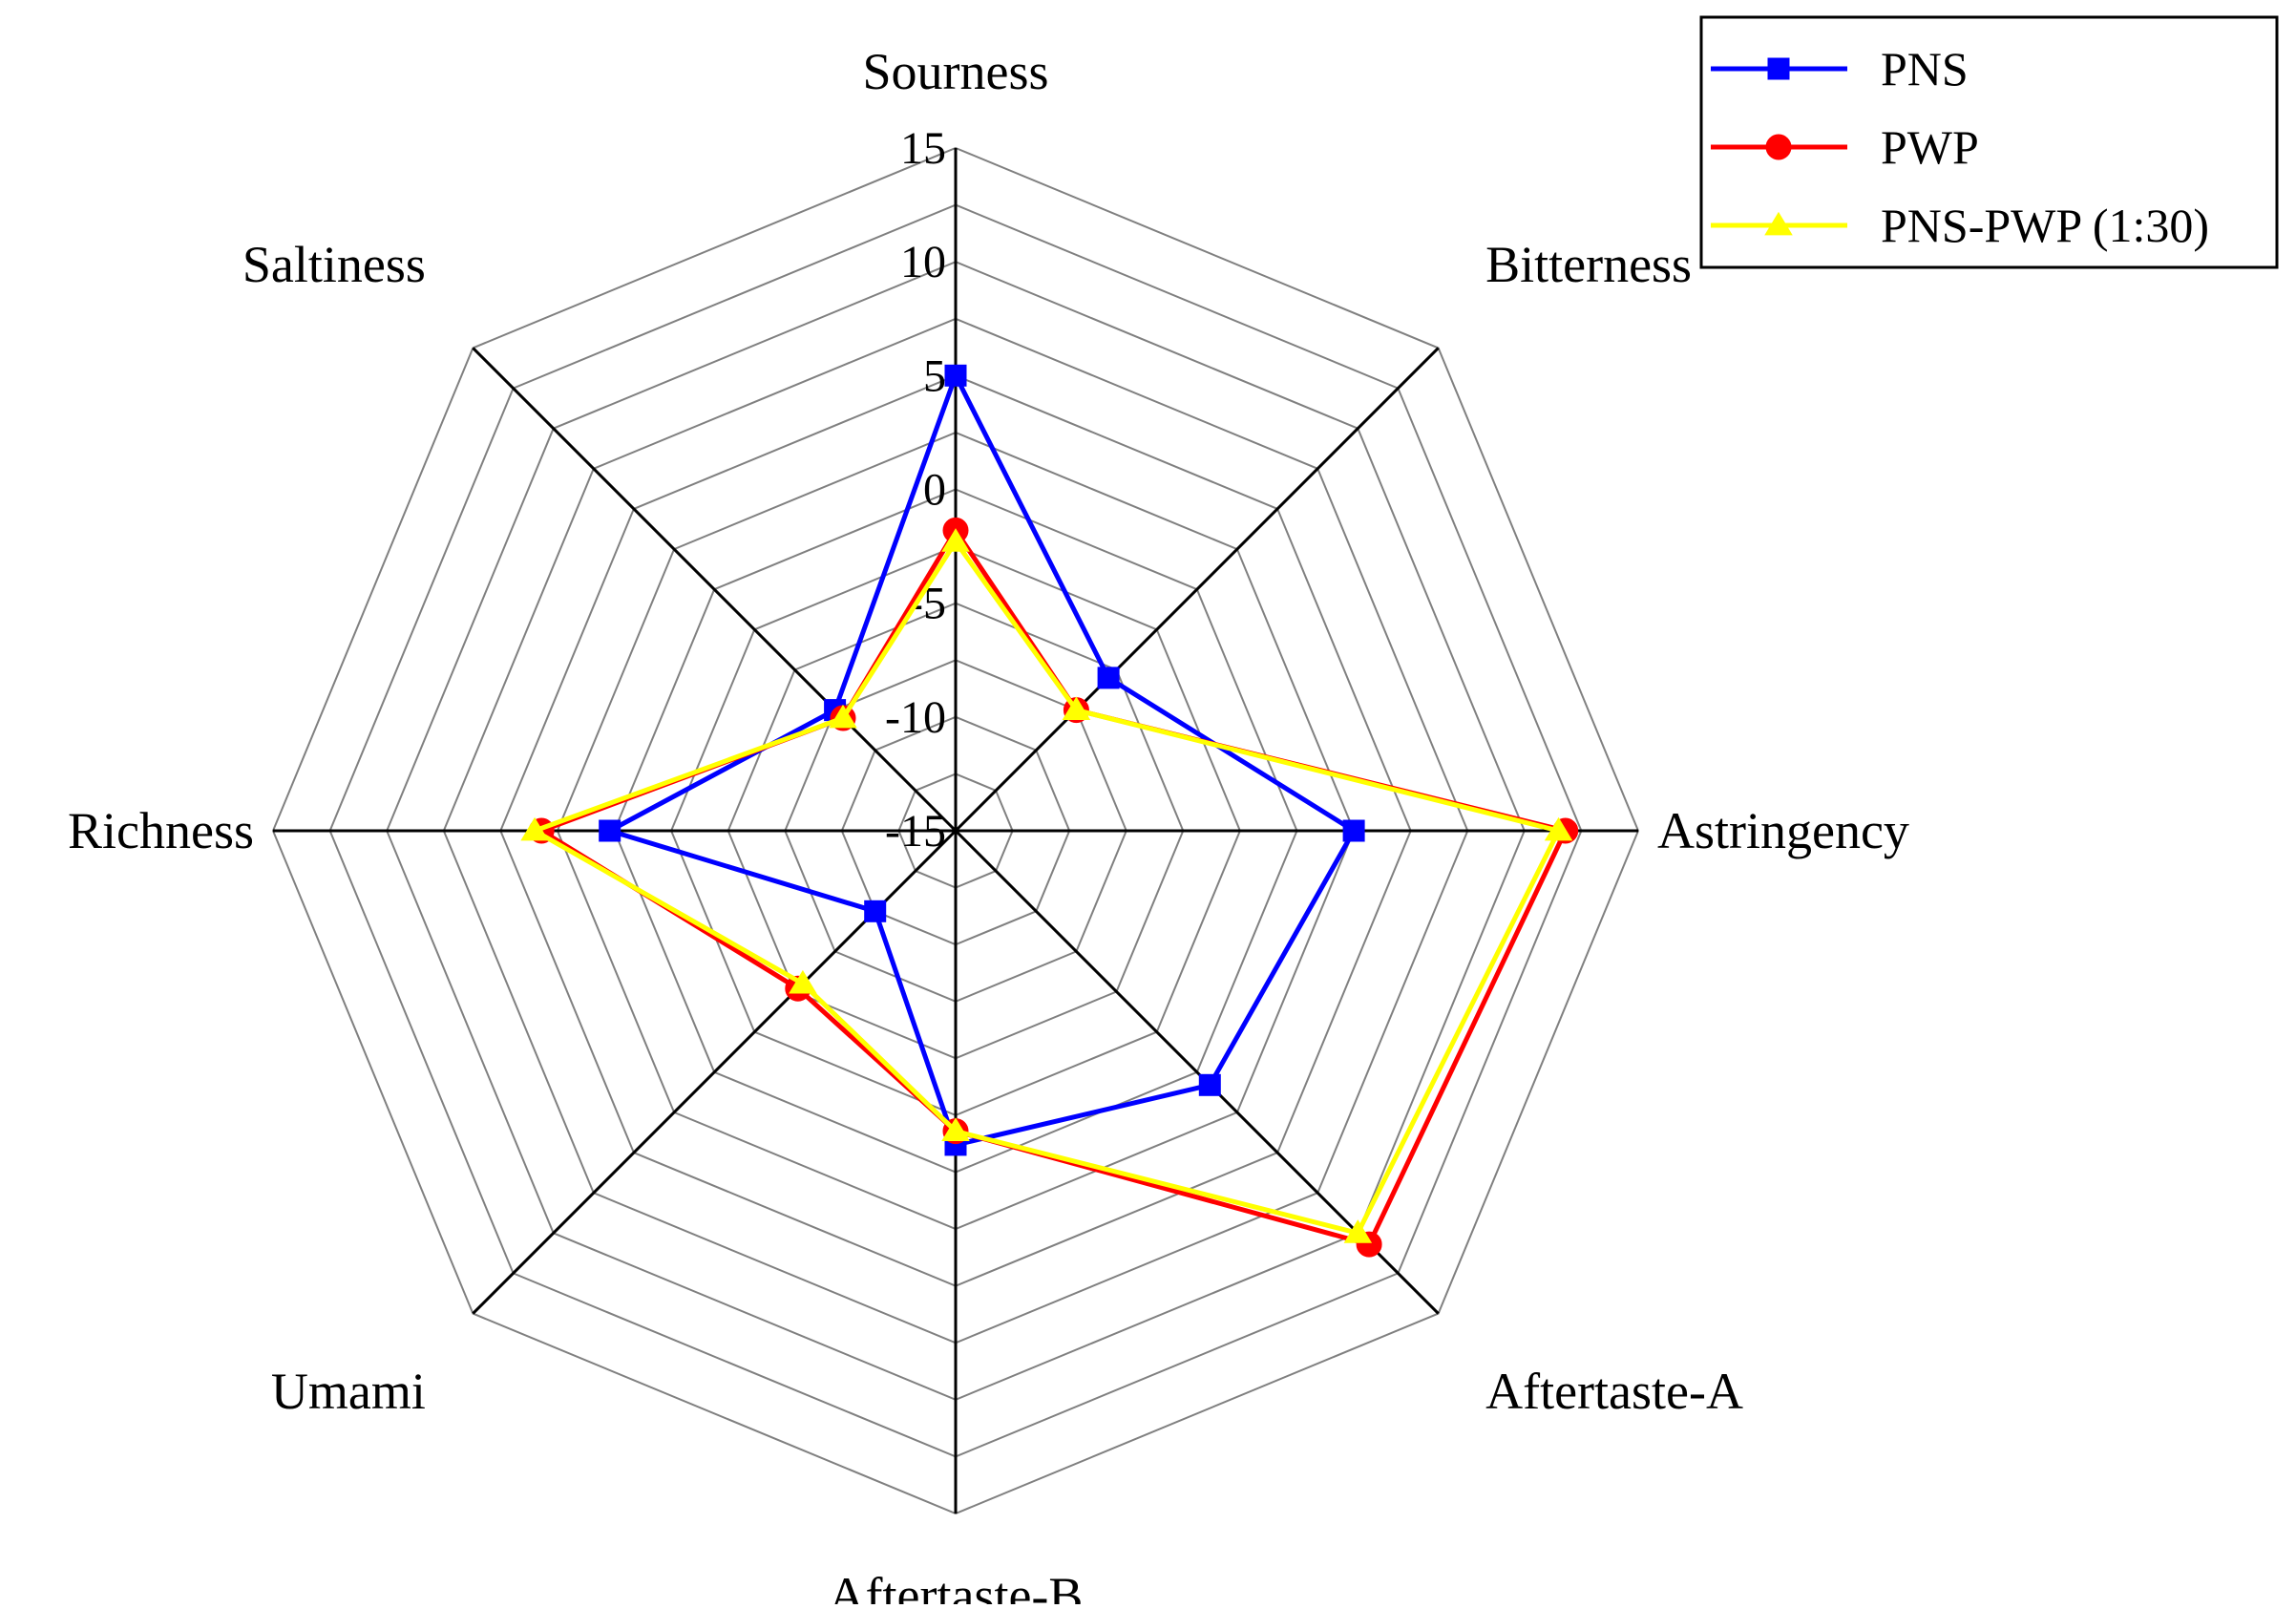 This screenshot has width=2296, height=1609. What do you see at coordinates (1358, 1231) in the screenshot?
I see `data-point-pns-pwp-1-30-aftertaste-a` at bounding box center [1358, 1231].